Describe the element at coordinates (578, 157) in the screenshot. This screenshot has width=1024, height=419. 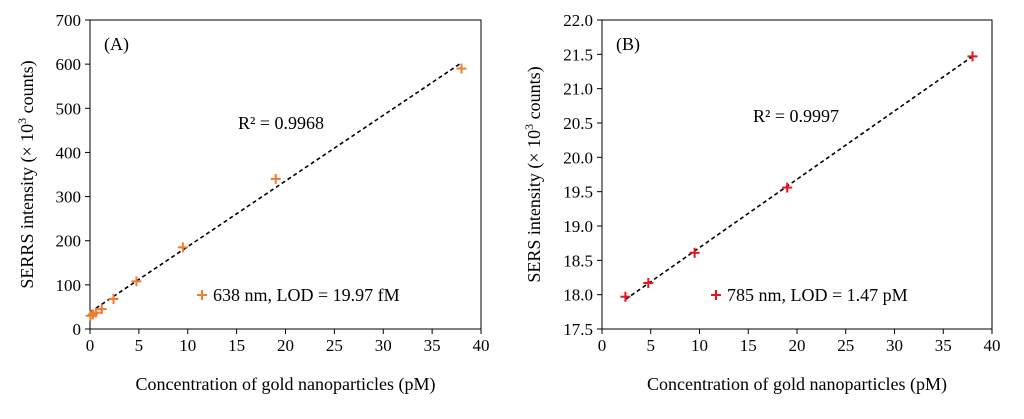
I see `y-tick-label: 20.0` at that location.